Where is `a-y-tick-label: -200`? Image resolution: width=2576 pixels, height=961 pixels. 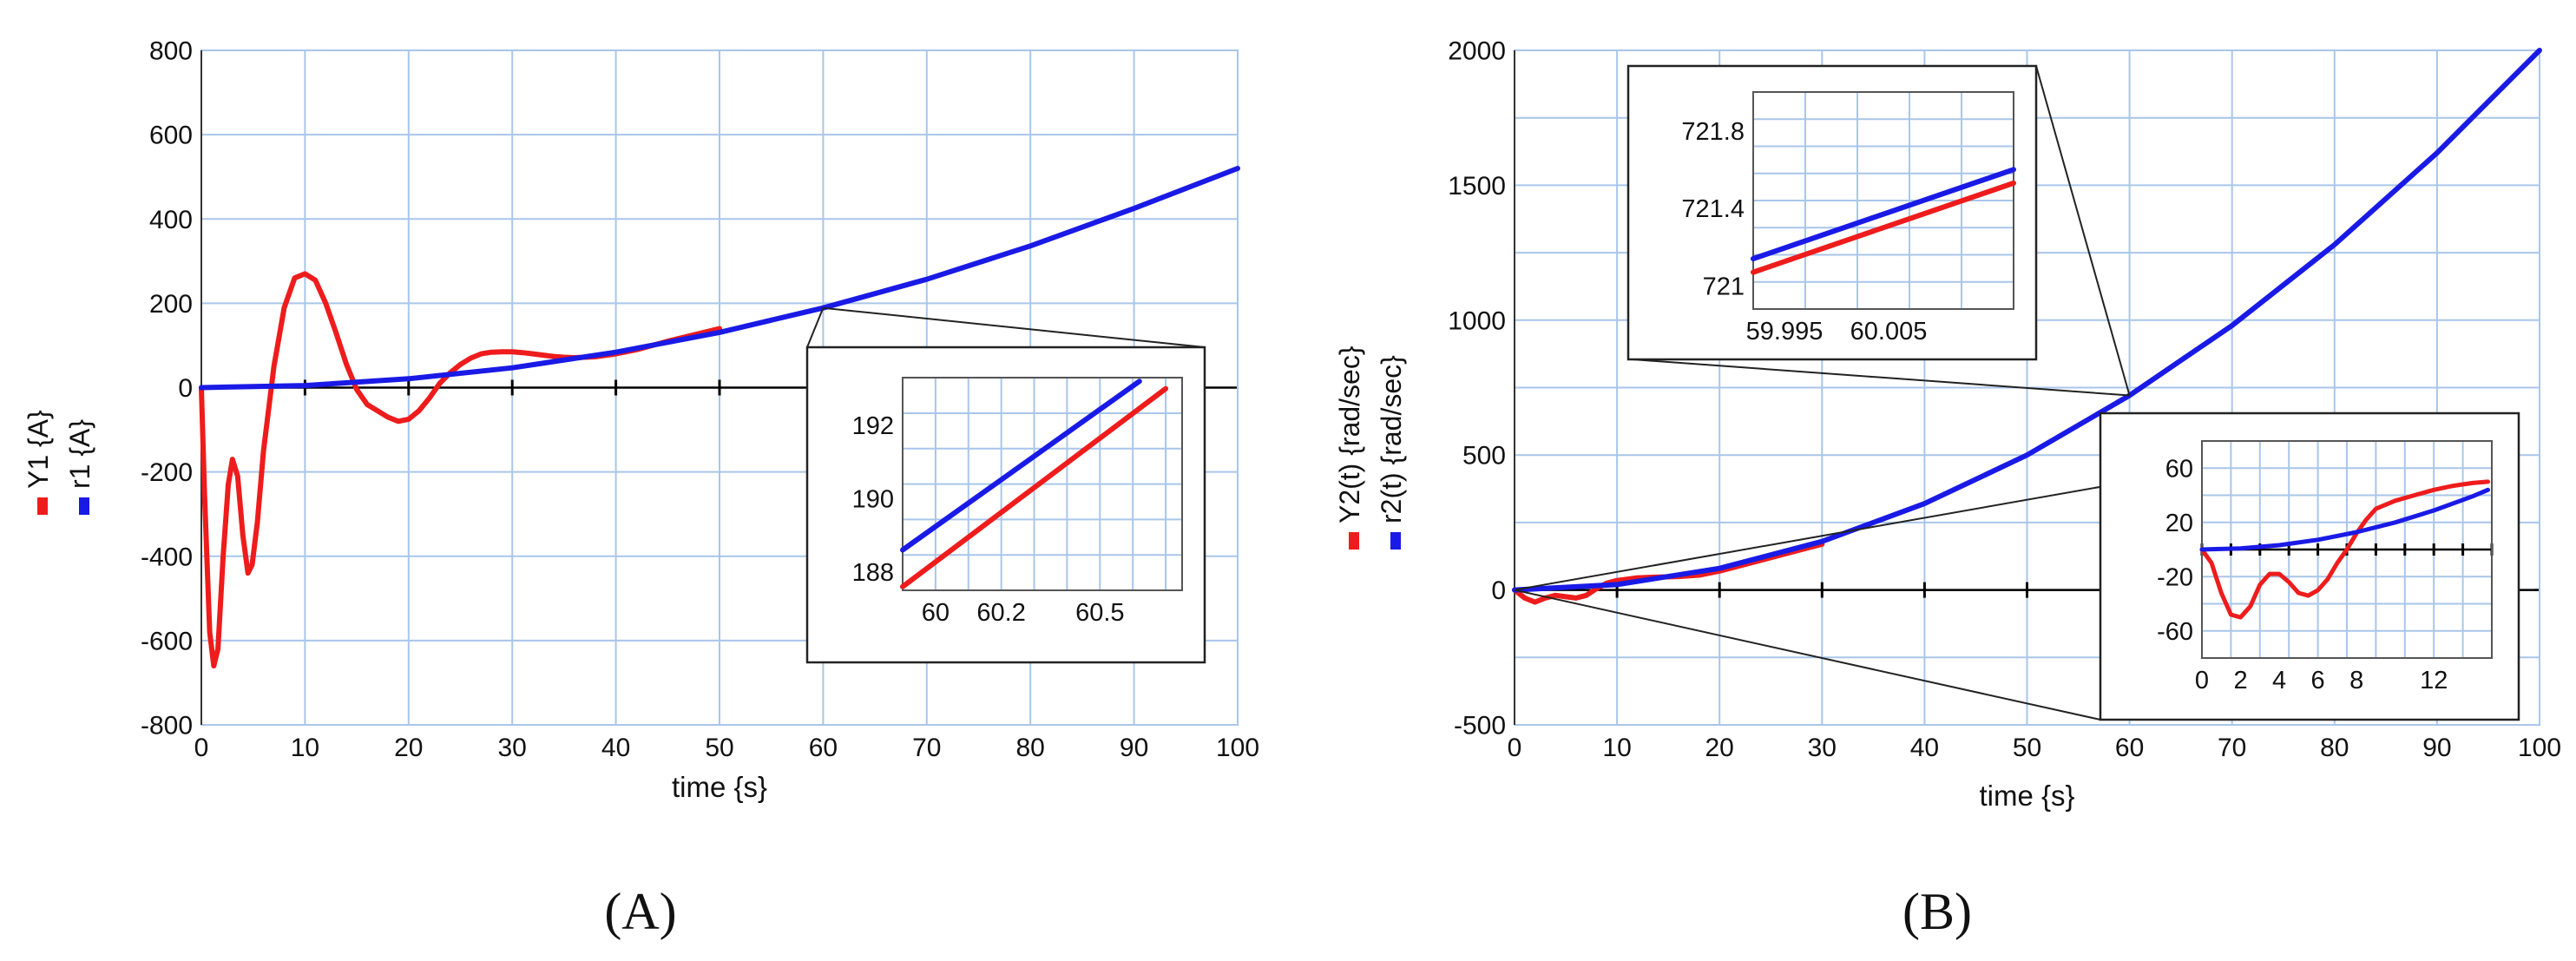 a-y-tick-label: -200 is located at coordinates (167, 472).